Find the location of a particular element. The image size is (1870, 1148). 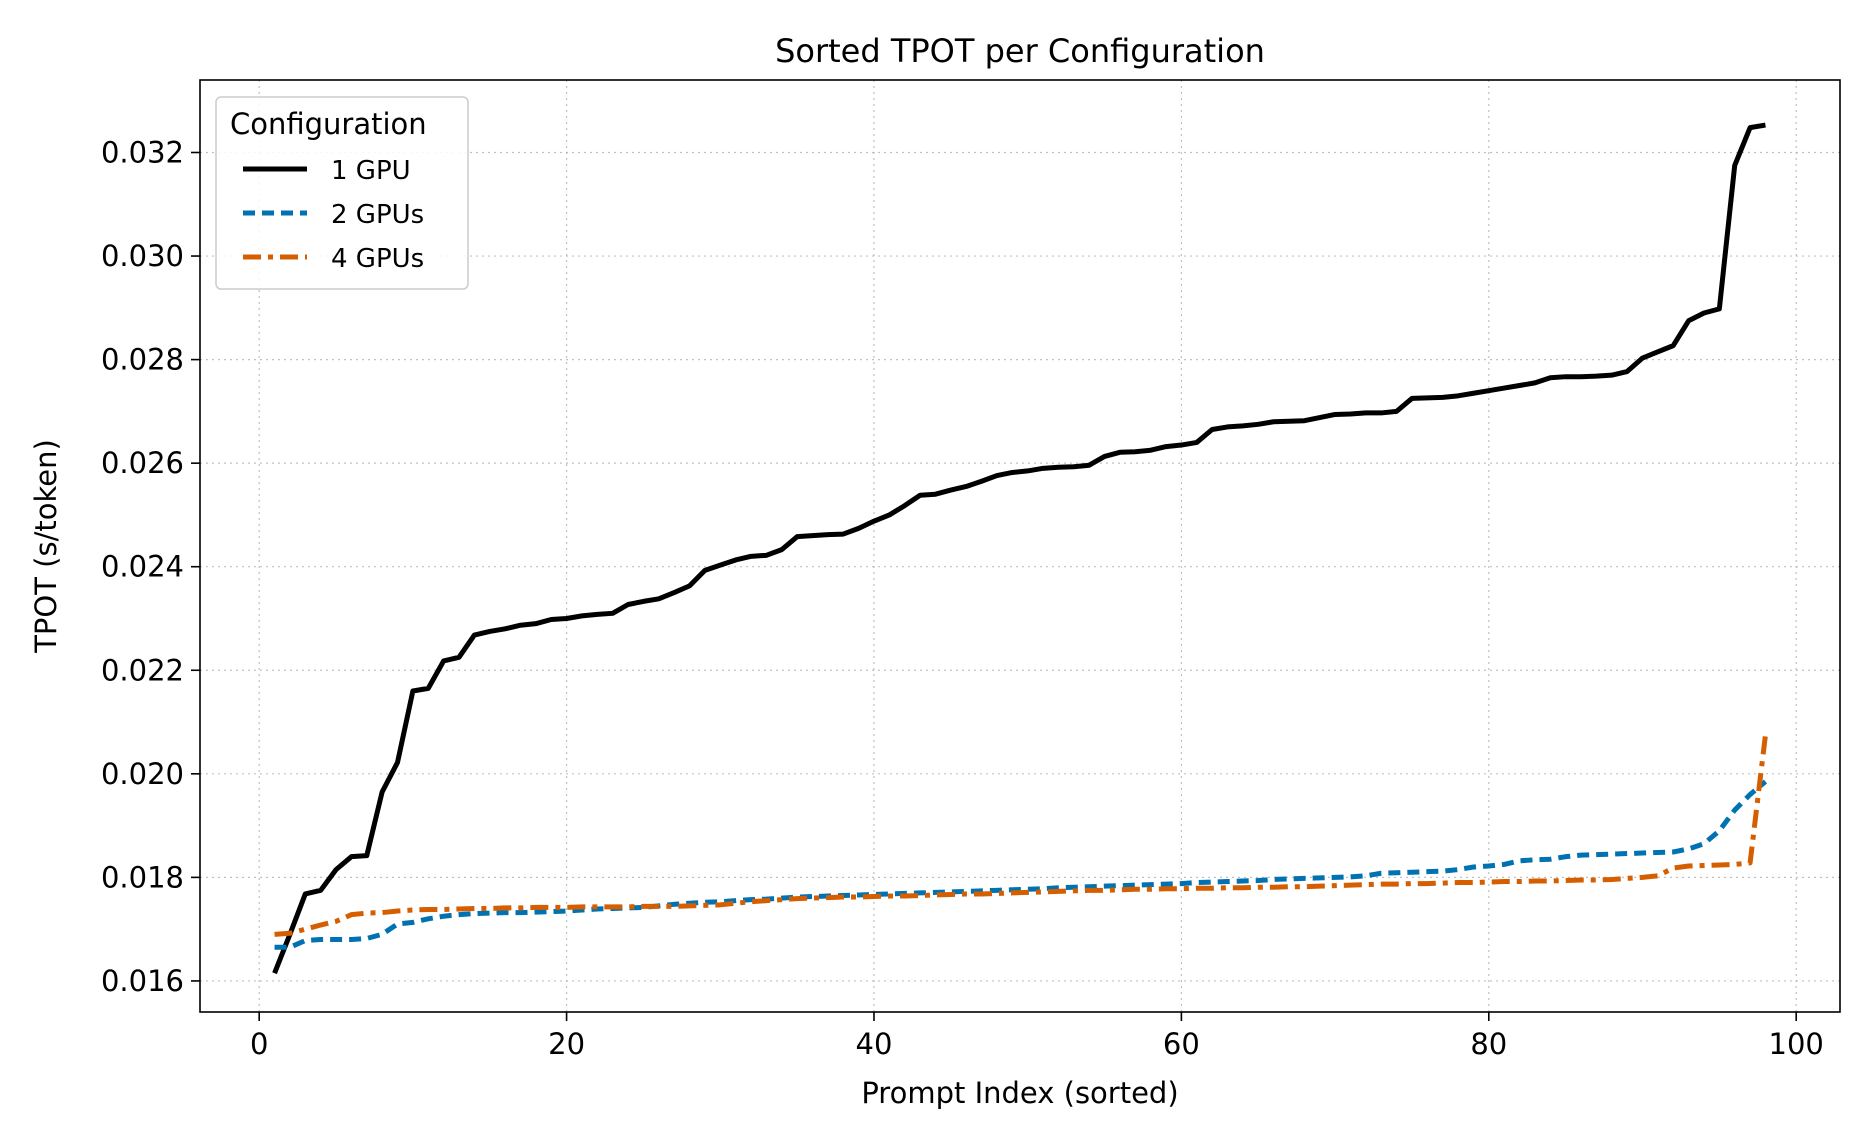

legend-label: 1 GPU is located at coordinates (371, 171).